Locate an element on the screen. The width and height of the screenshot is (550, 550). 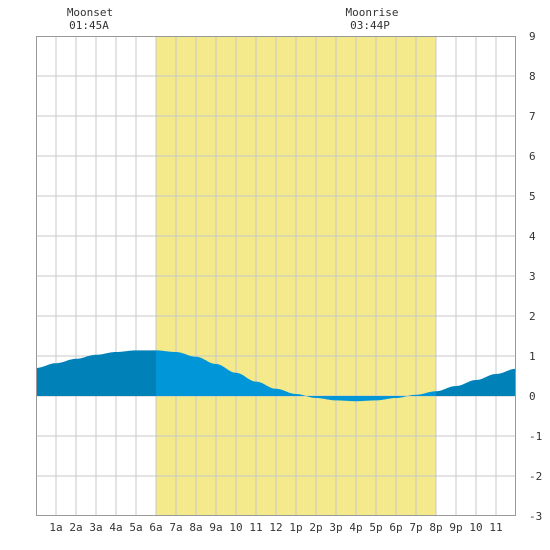
x-tick-label: 9p is located at coordinates (455, 527).